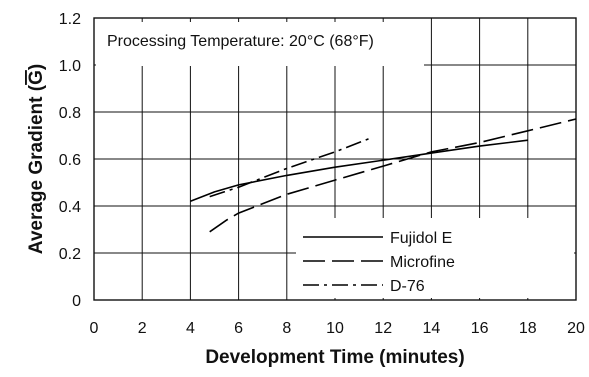 Image resolution: width=589 pixels, height=377 pixels. I want to click on annotation-box, so click(260, 44).